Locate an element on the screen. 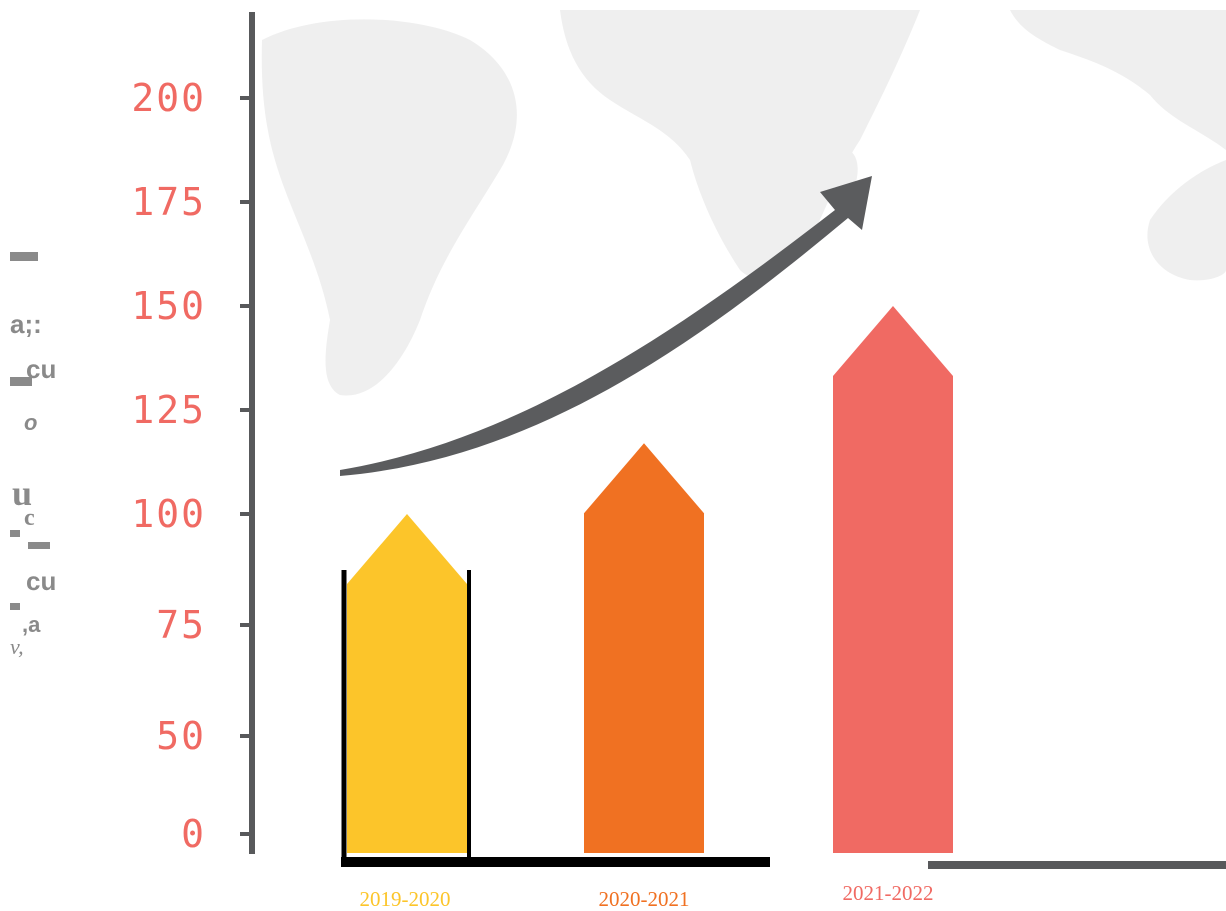  x-category-label: 2020-2021 is located at coordinates (644, 899).